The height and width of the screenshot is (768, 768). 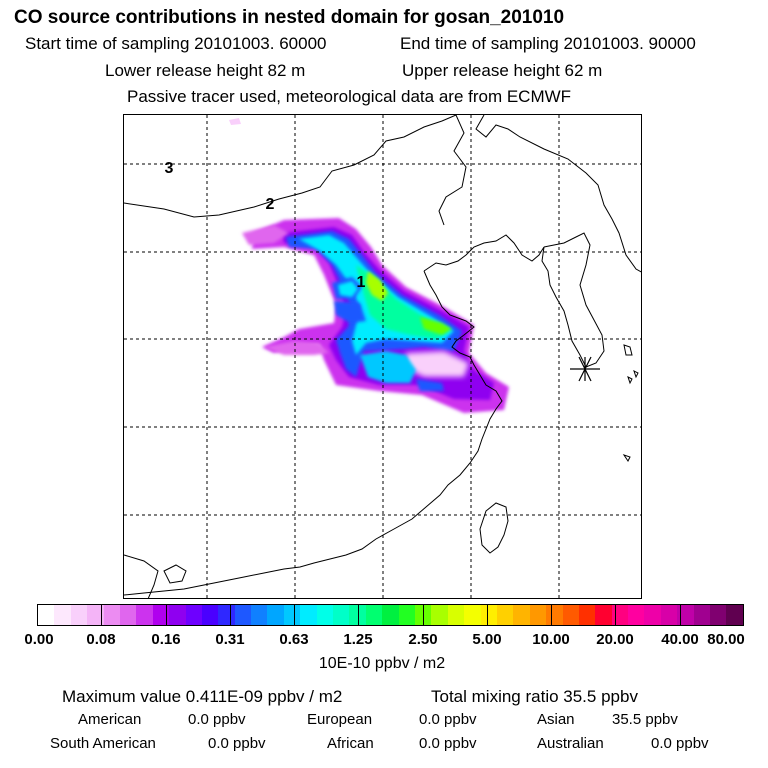 I want to click on region-label-3: 3, so click(x=169, y=168).